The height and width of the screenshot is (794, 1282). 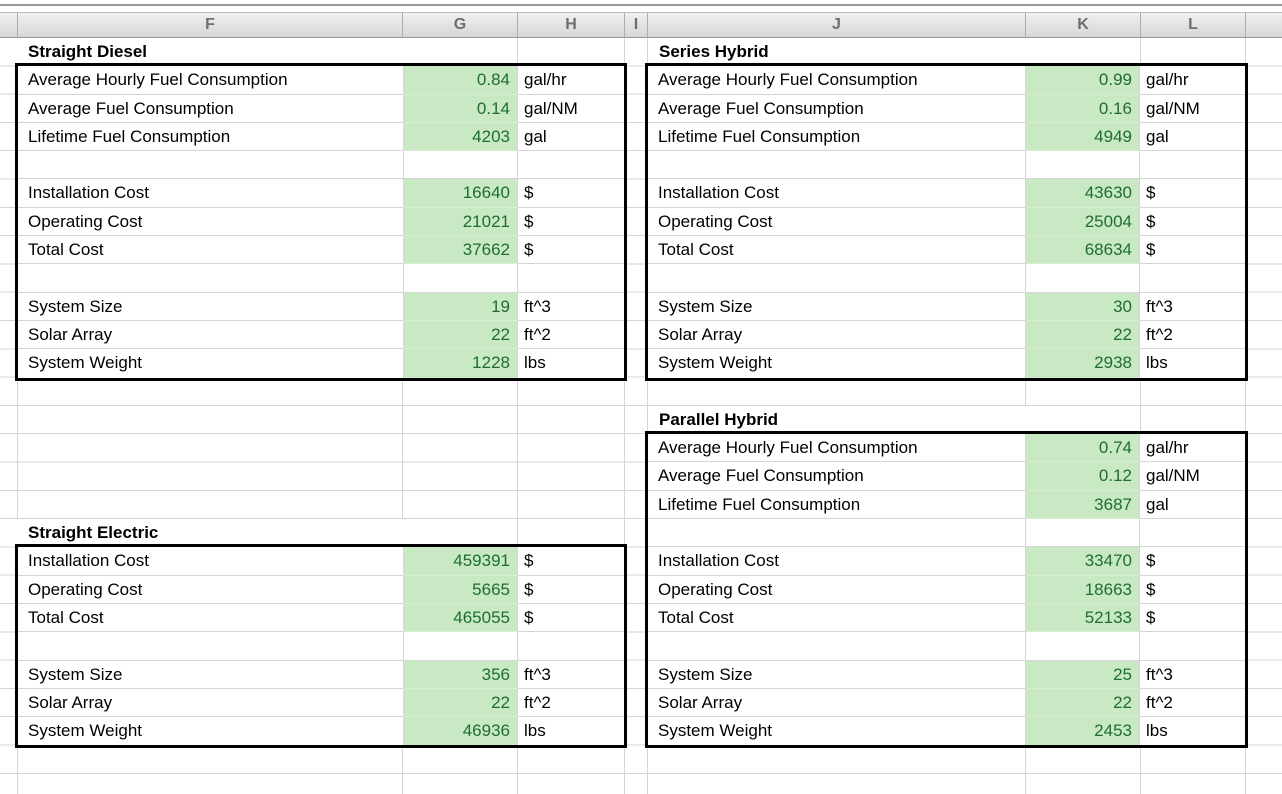 What do you see at coordinates (460, 80) in the screenshot?
I see `cell-value: 0.84` at bounding box center [460, 80].